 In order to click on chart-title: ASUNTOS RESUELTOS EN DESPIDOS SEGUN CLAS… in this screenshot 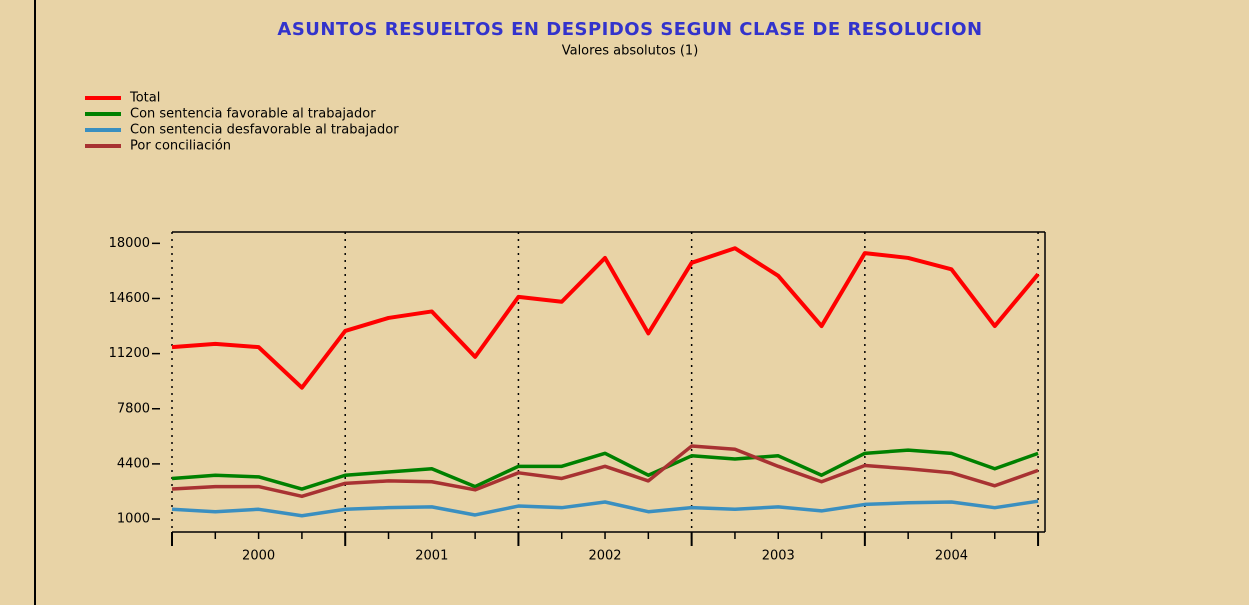, I will do `click(629, 29)`.